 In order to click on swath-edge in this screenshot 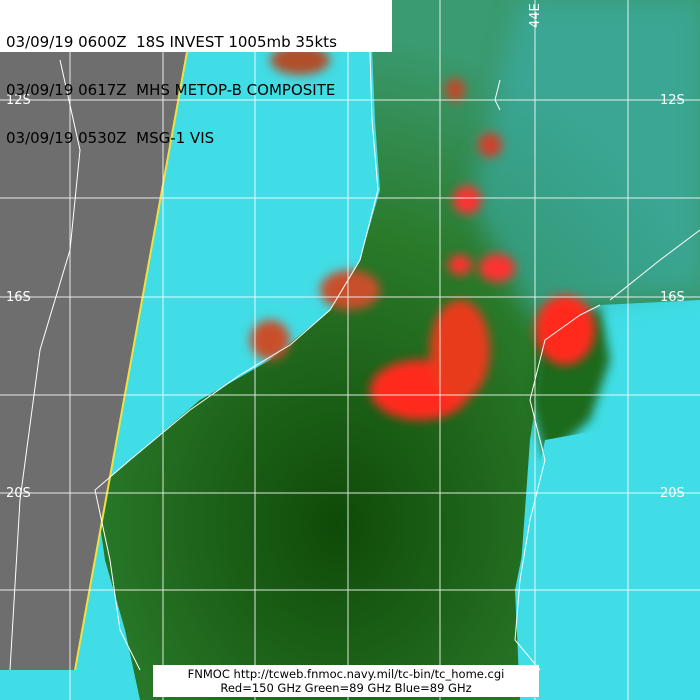, I will do `click(131, 361)`.